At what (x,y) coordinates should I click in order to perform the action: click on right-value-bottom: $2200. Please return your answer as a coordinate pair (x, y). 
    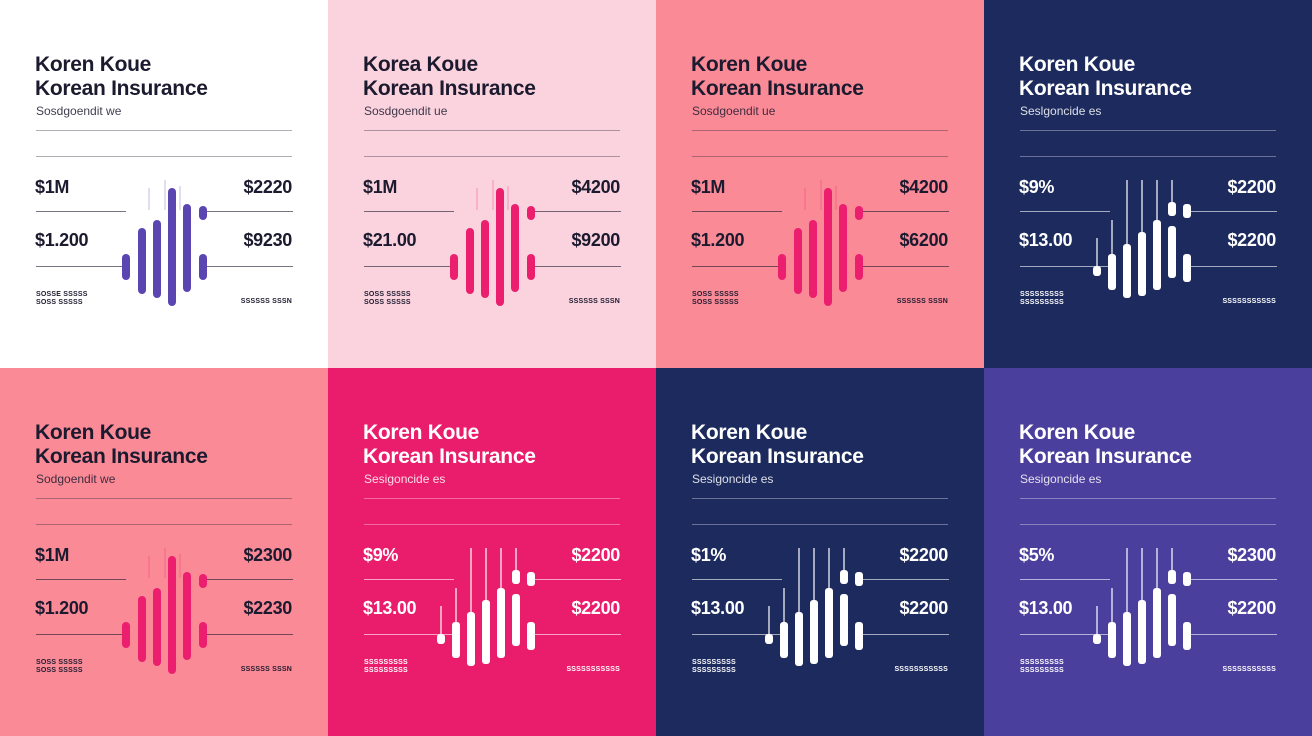
    Looking at the image, I should click on (923, 608).